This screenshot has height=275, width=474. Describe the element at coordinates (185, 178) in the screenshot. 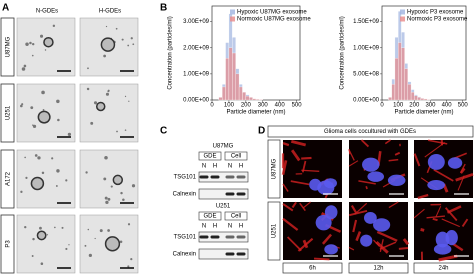

I see `protein-label: TSG101` at that location.